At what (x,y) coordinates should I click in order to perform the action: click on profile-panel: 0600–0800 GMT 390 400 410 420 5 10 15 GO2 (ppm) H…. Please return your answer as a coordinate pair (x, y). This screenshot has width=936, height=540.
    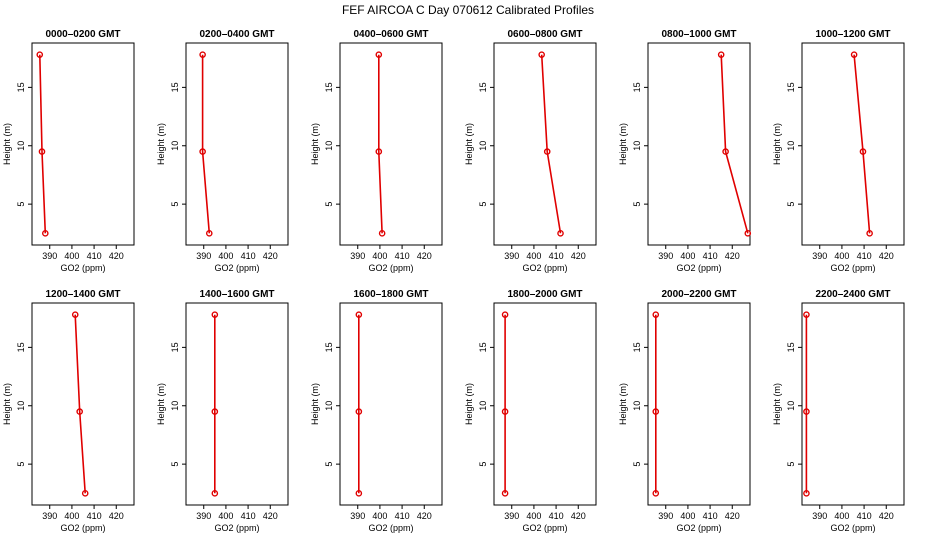
    Looking at the image, I should click on (530, 151).